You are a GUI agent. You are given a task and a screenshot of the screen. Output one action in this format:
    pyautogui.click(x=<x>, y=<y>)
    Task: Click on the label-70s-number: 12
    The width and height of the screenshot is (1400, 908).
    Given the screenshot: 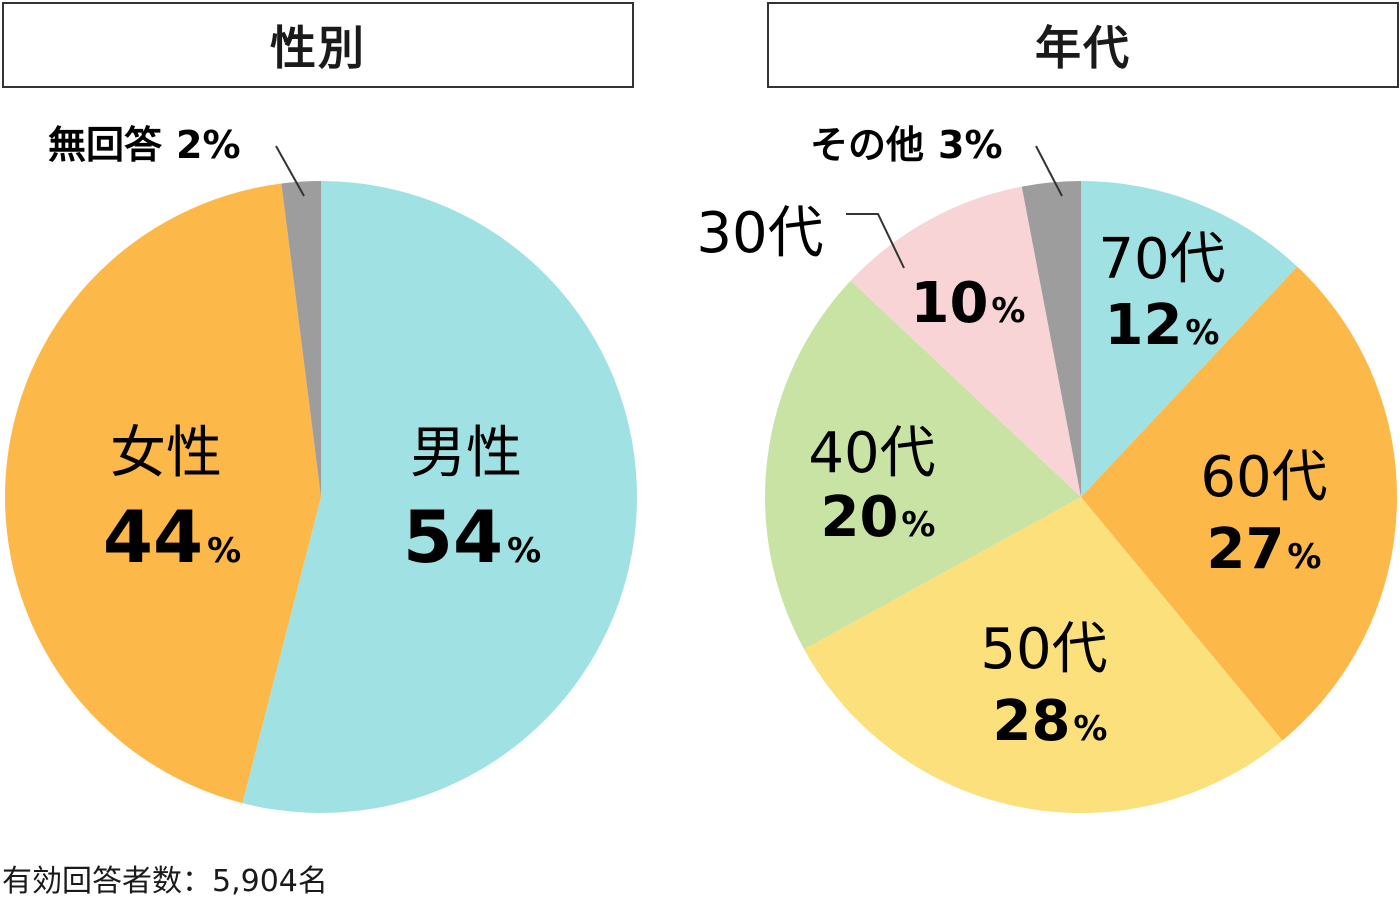 What is the action you would take?
    pyautogui.click(x=1143, y=325)
    